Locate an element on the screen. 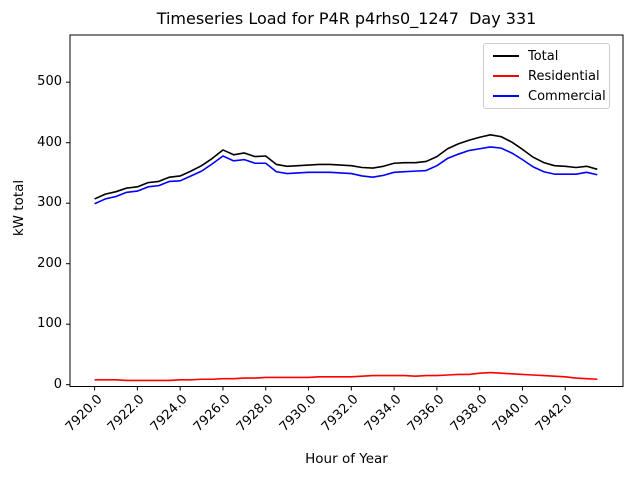 Image resolution: width=640 pixels, height=480 pixels. legend-item-residential: Residential is located at coordinates (546, 76).